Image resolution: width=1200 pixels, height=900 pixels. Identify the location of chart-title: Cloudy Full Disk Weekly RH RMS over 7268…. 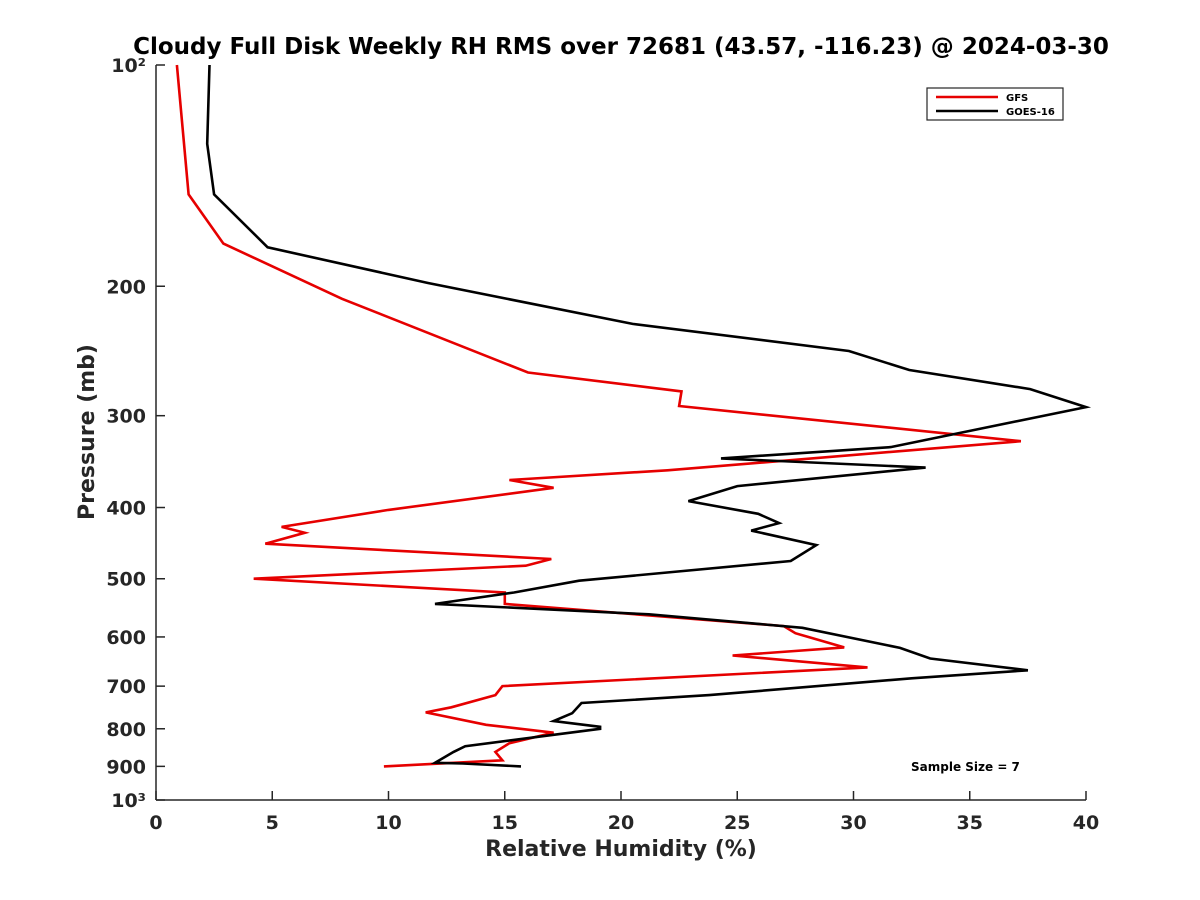
(621, 47).